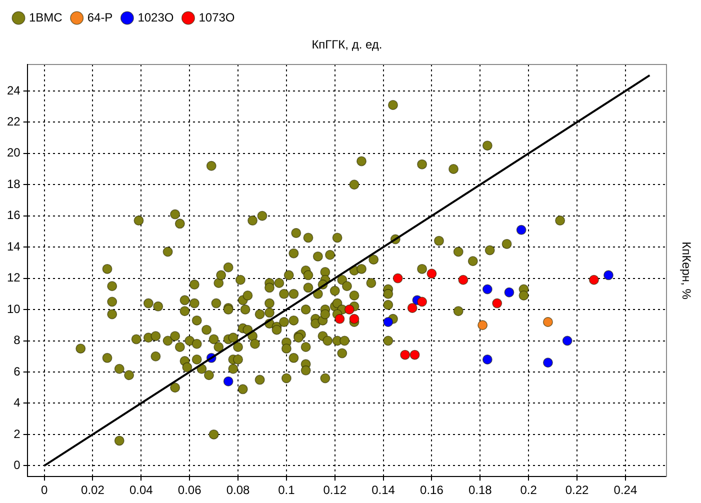  What do you see at coordinates (287, 490) in the screenshot?
I see `x-tick-label: 0.1` at bounding box center [287, 490].